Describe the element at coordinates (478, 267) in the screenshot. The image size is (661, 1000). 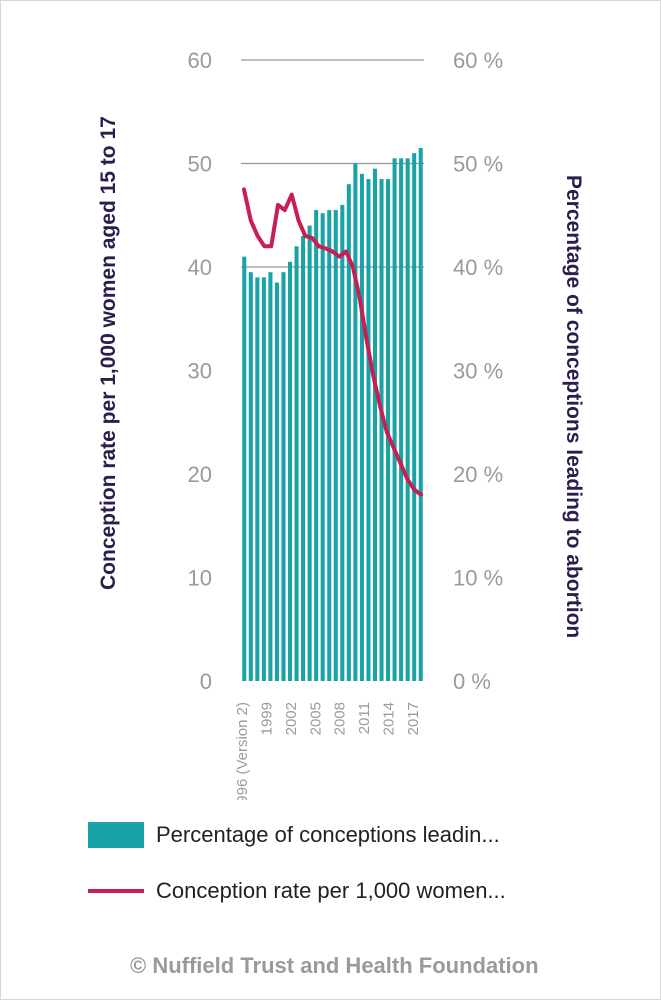
I see `right-tick-label: 40 %` at that location.